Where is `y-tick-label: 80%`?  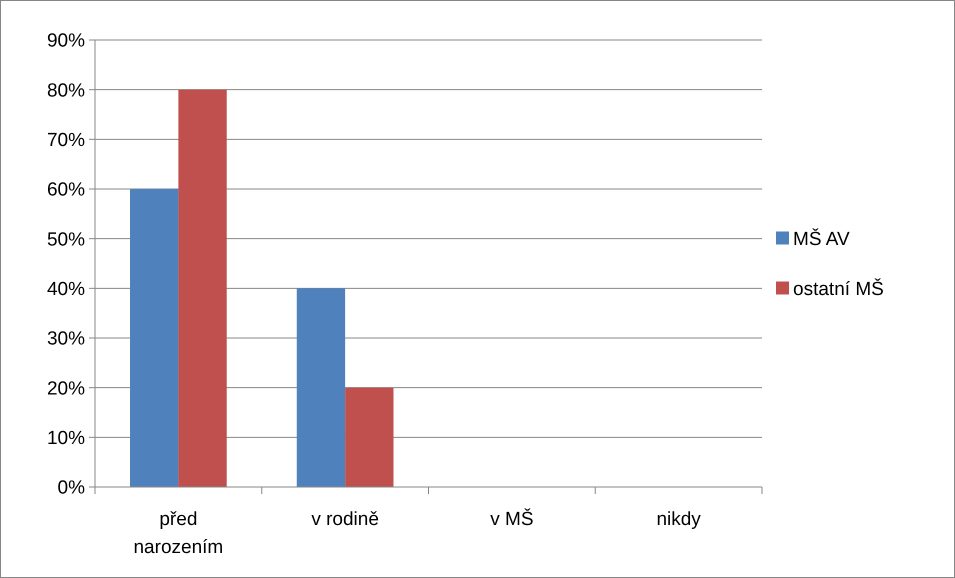
y-tick-label: 80% is located at coordinates (66, 91).